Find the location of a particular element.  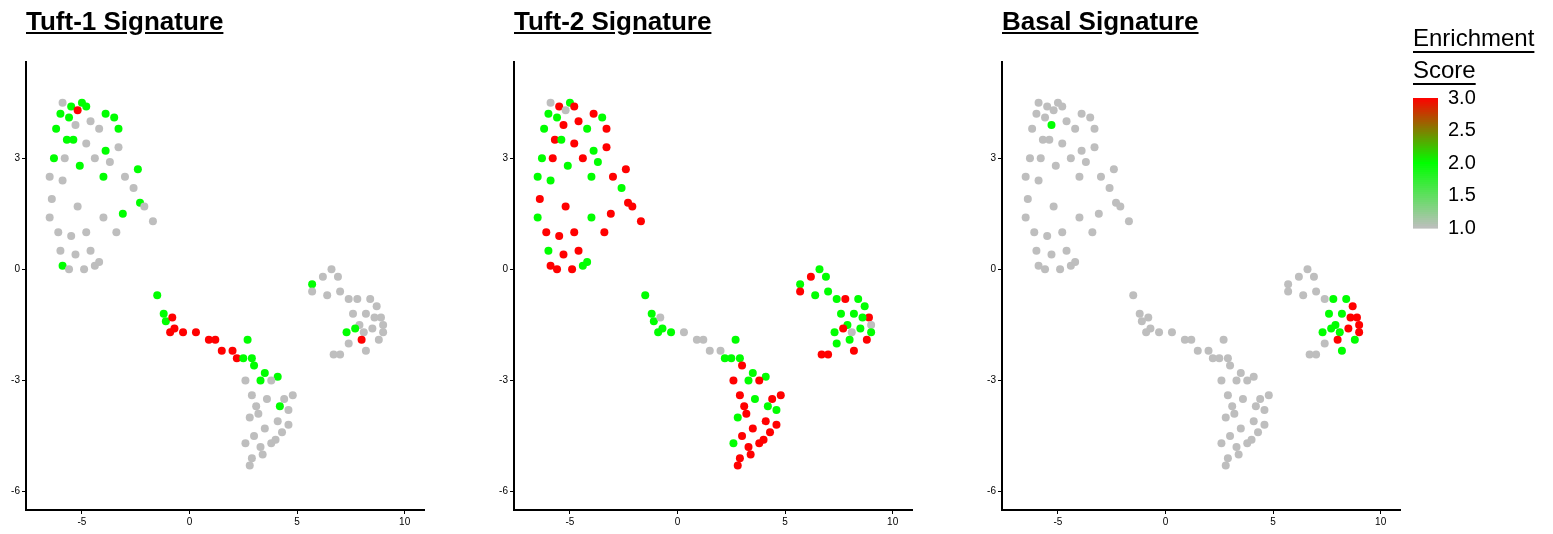

chart-title: Tuft-2 Signature is located at coordinates (613, 21).